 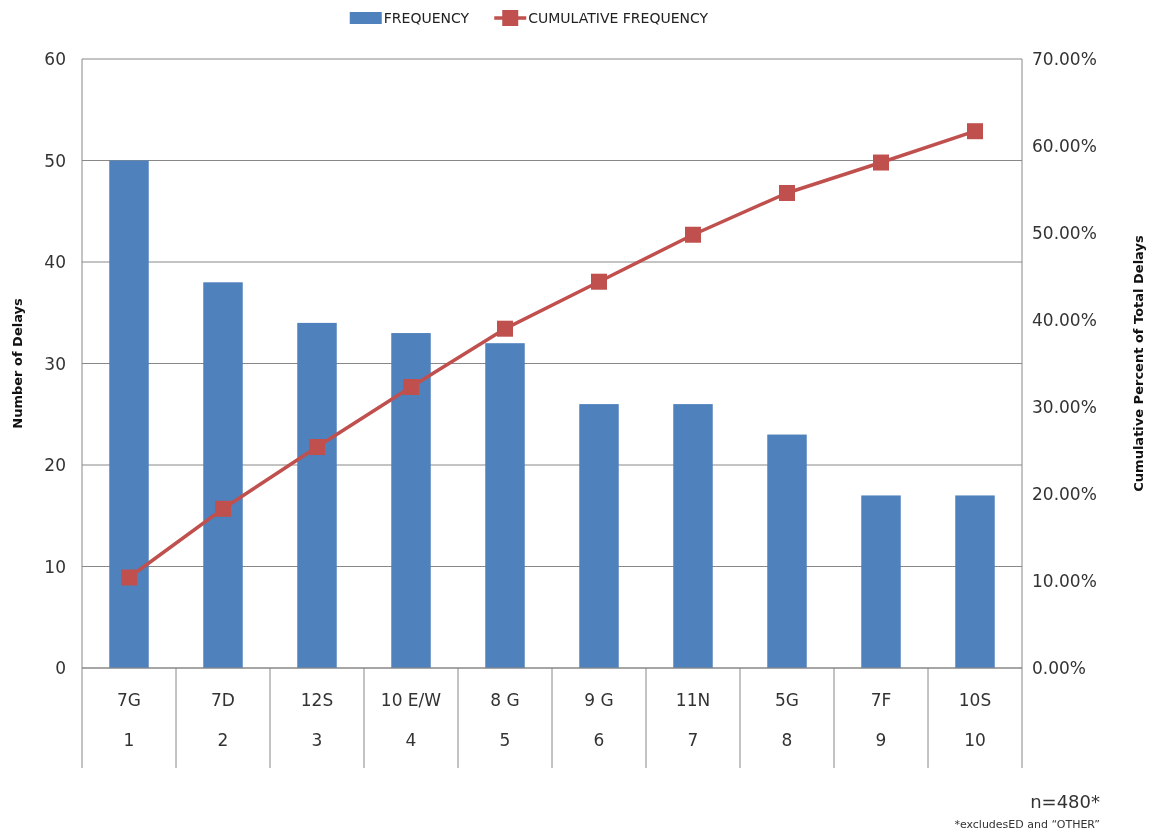 I want to click on x-tick-label: 10 E/W 4, so click(x=411, y=720).